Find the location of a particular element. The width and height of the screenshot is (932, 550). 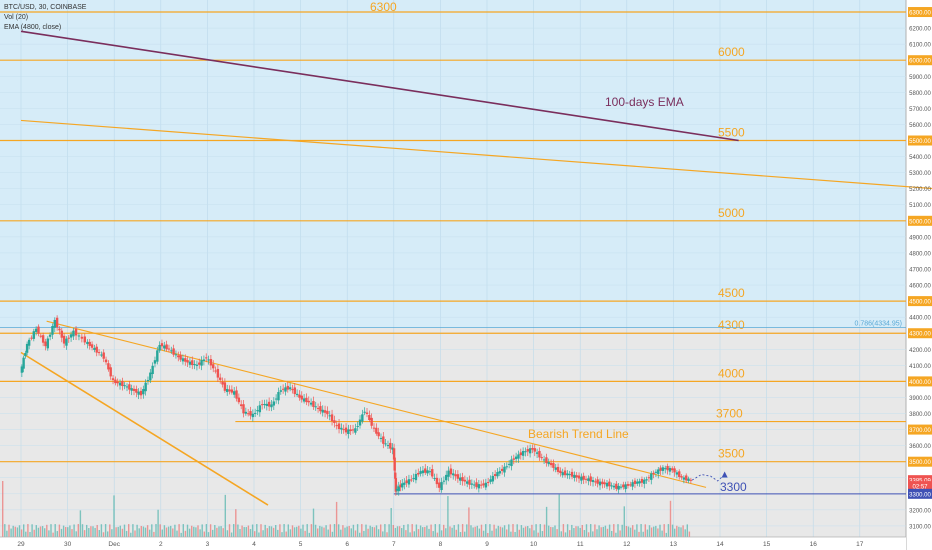

level-label-5000: 5000 is located at coordinates (731, 213).